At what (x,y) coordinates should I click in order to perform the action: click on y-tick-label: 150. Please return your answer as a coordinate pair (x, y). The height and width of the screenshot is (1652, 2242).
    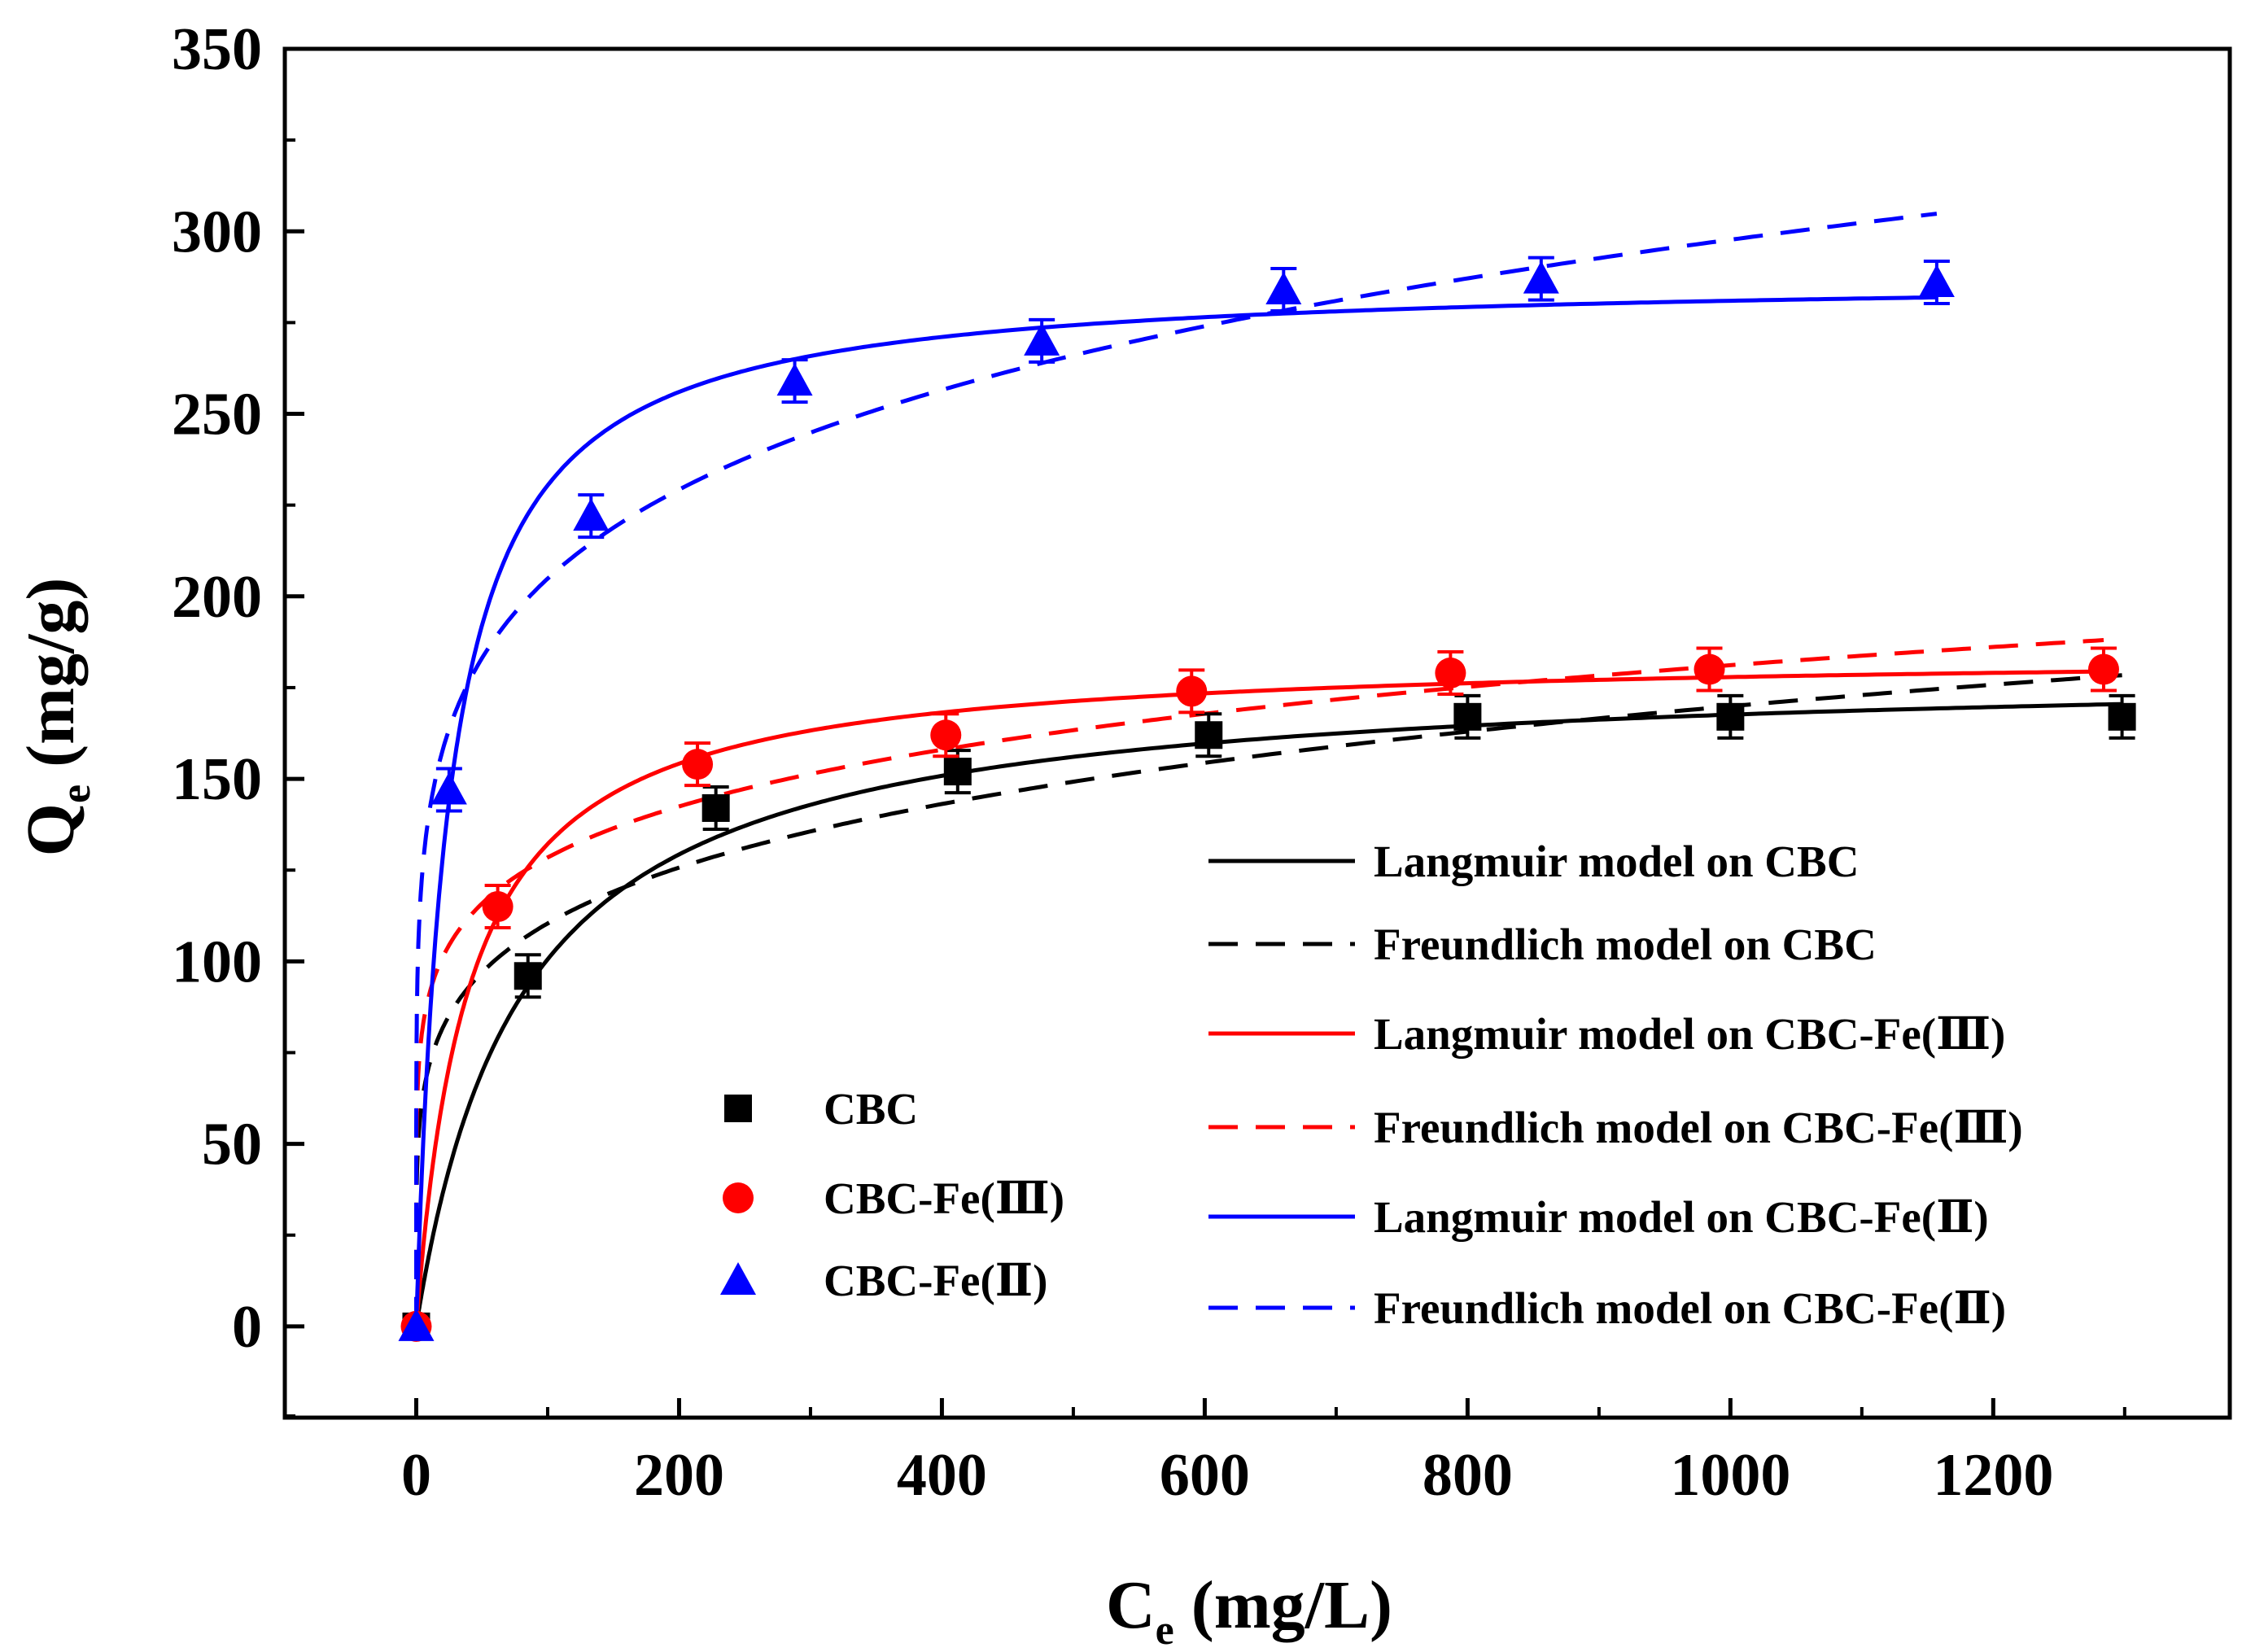
    Looking at the image, I should click on (217, 779).